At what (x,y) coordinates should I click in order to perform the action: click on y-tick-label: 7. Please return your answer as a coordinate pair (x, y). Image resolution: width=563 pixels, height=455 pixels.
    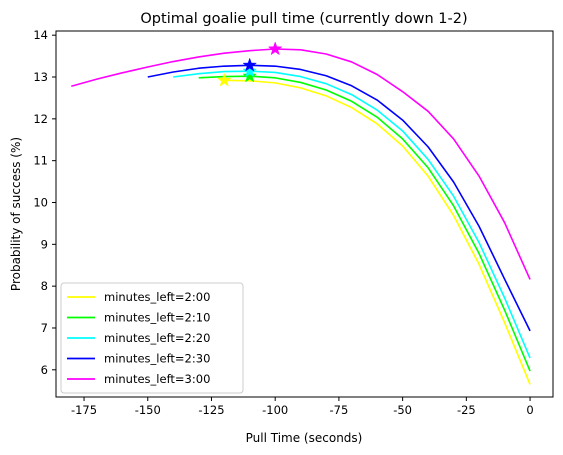
    Looking at the image, I should click on (44, 328).